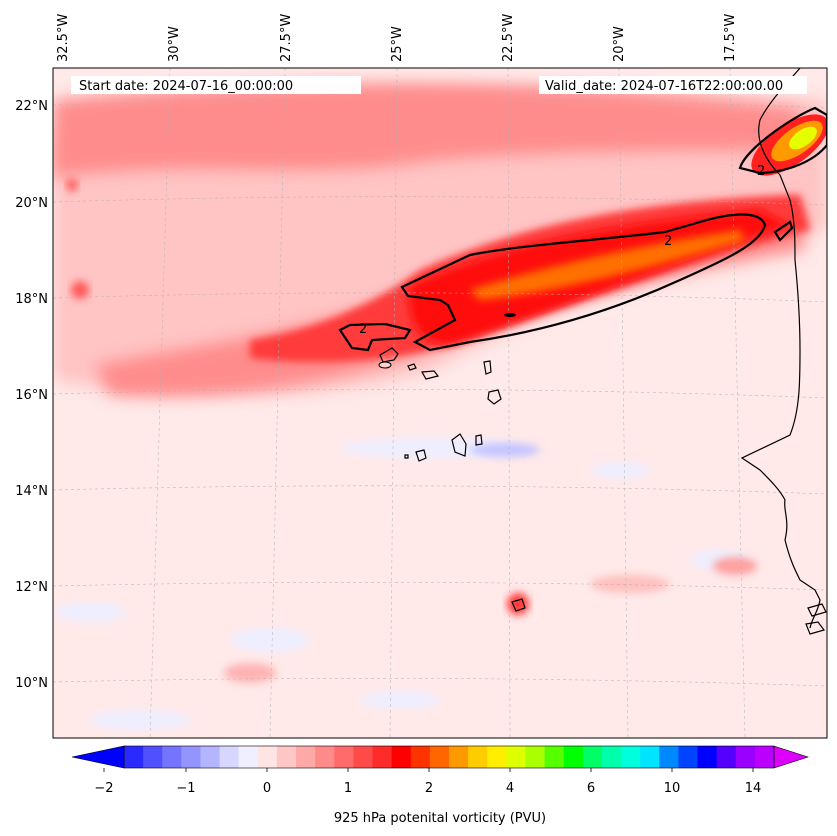 The width and height of the screenshot is (837, 836). I want to click on pv-spot-18n, so click(80, 290).